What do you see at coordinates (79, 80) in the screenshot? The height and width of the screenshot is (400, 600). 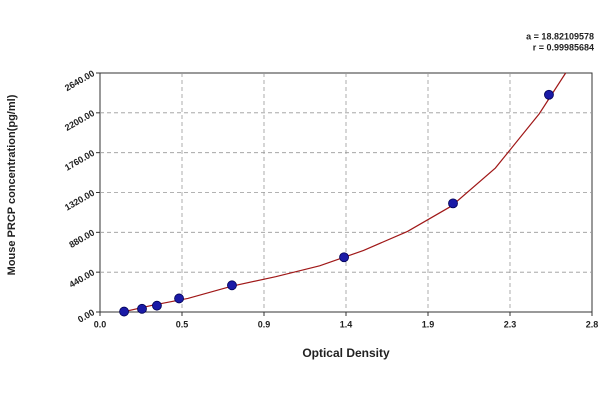 I see `y-tick-label: 2640.00` at bounding box center [79, 80].